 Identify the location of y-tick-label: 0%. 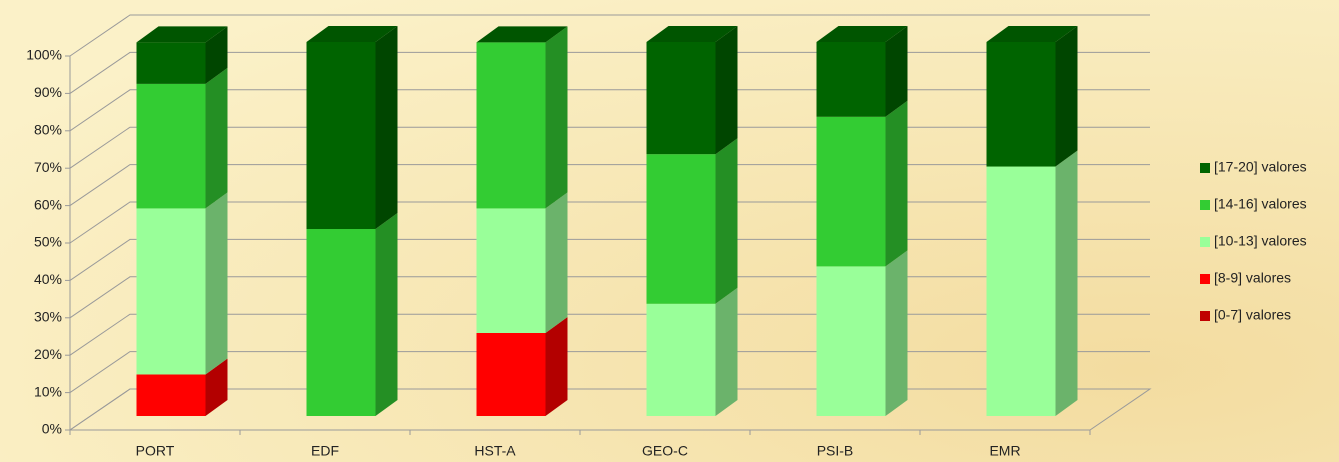
(52, 429).